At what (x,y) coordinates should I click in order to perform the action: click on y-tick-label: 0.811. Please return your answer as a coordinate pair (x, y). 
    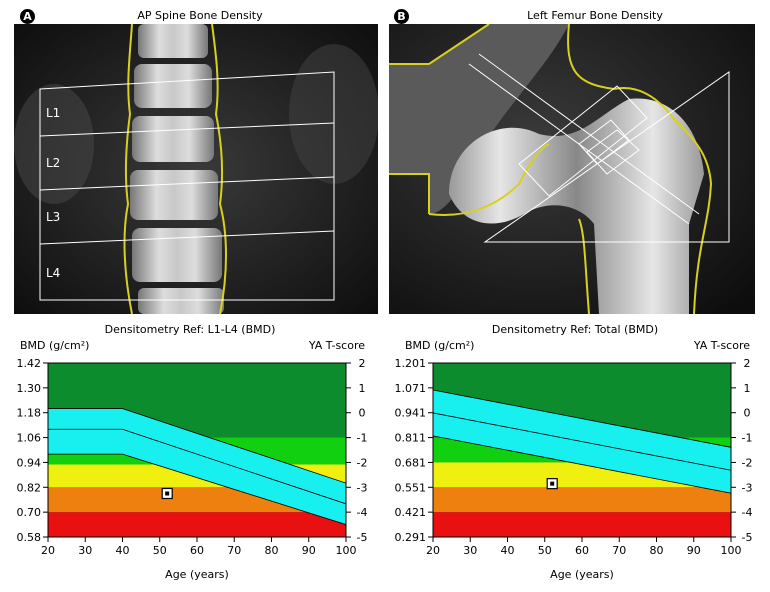
    Looking at the image, I should click on (411, 438).